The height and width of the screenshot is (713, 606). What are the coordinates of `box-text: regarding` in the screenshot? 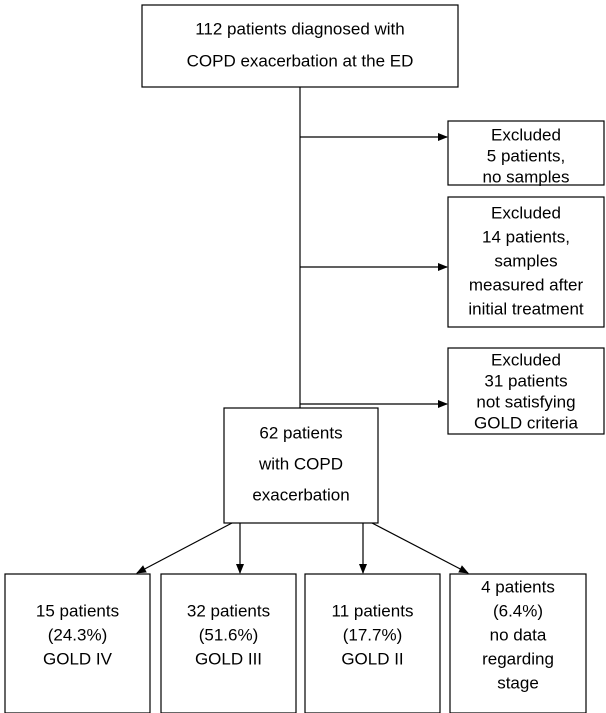 It's located at (518, 658).